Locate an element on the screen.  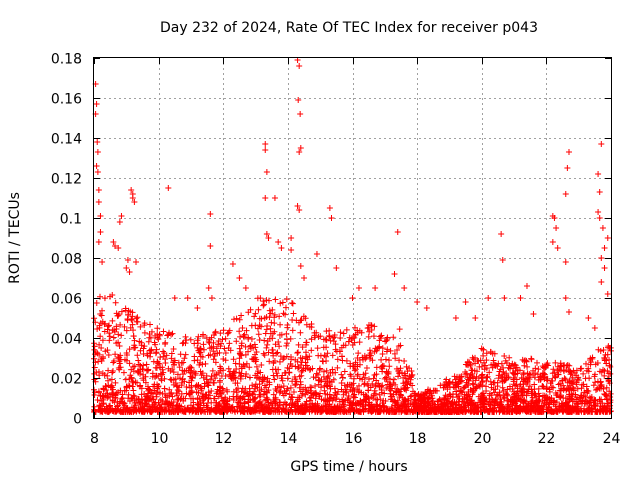
x-axis-label: GPS time / hours is located at coordinates (348, 467).